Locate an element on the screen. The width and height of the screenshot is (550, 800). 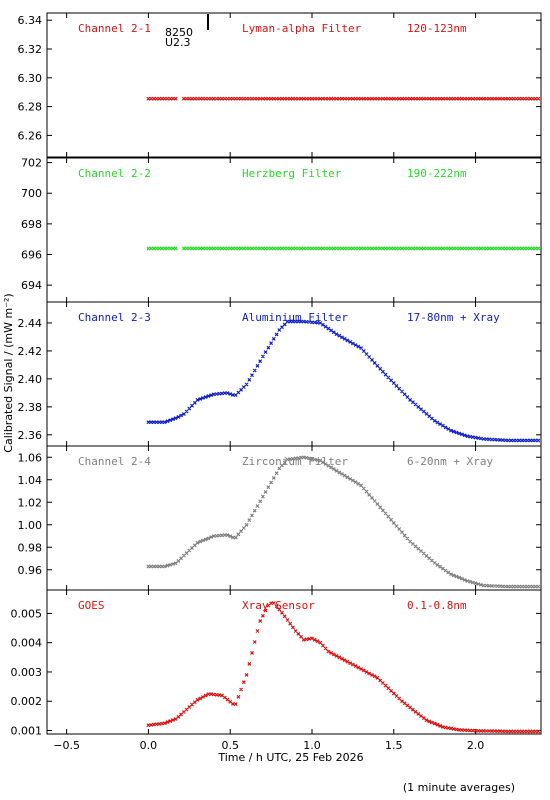
x-tick-label: 2.0 is located at coordinates (476, 745).